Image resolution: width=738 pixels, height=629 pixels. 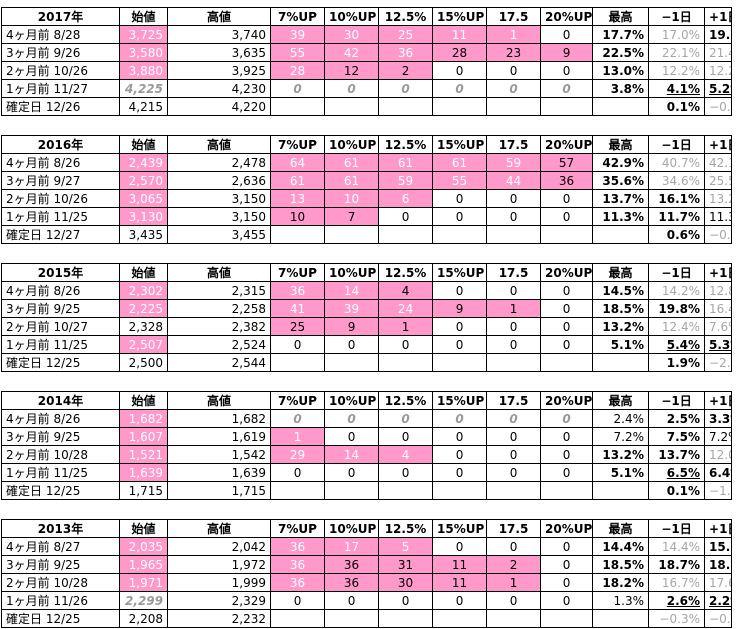 I want to click on next-day-pct: −0.7%, so click(x=718, y=106).